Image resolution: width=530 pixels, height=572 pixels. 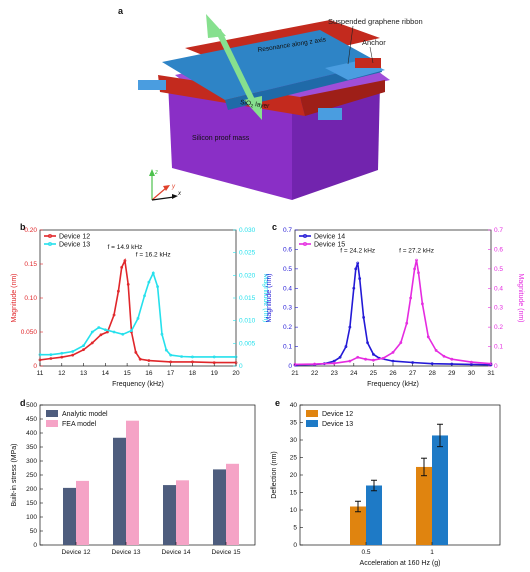 What do you see at coordinates (255, 105) in the screenshot?
I see `sio2-label: SiO2 layer` at bounding box center [255, 105].